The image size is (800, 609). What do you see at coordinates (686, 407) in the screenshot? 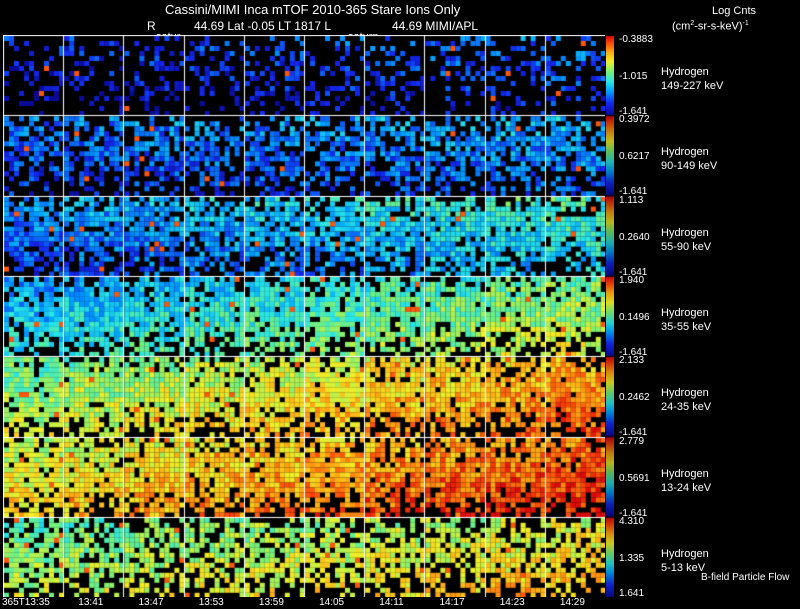
I see `energy-range: 24-35 keV` at bounding box center [686, 407].